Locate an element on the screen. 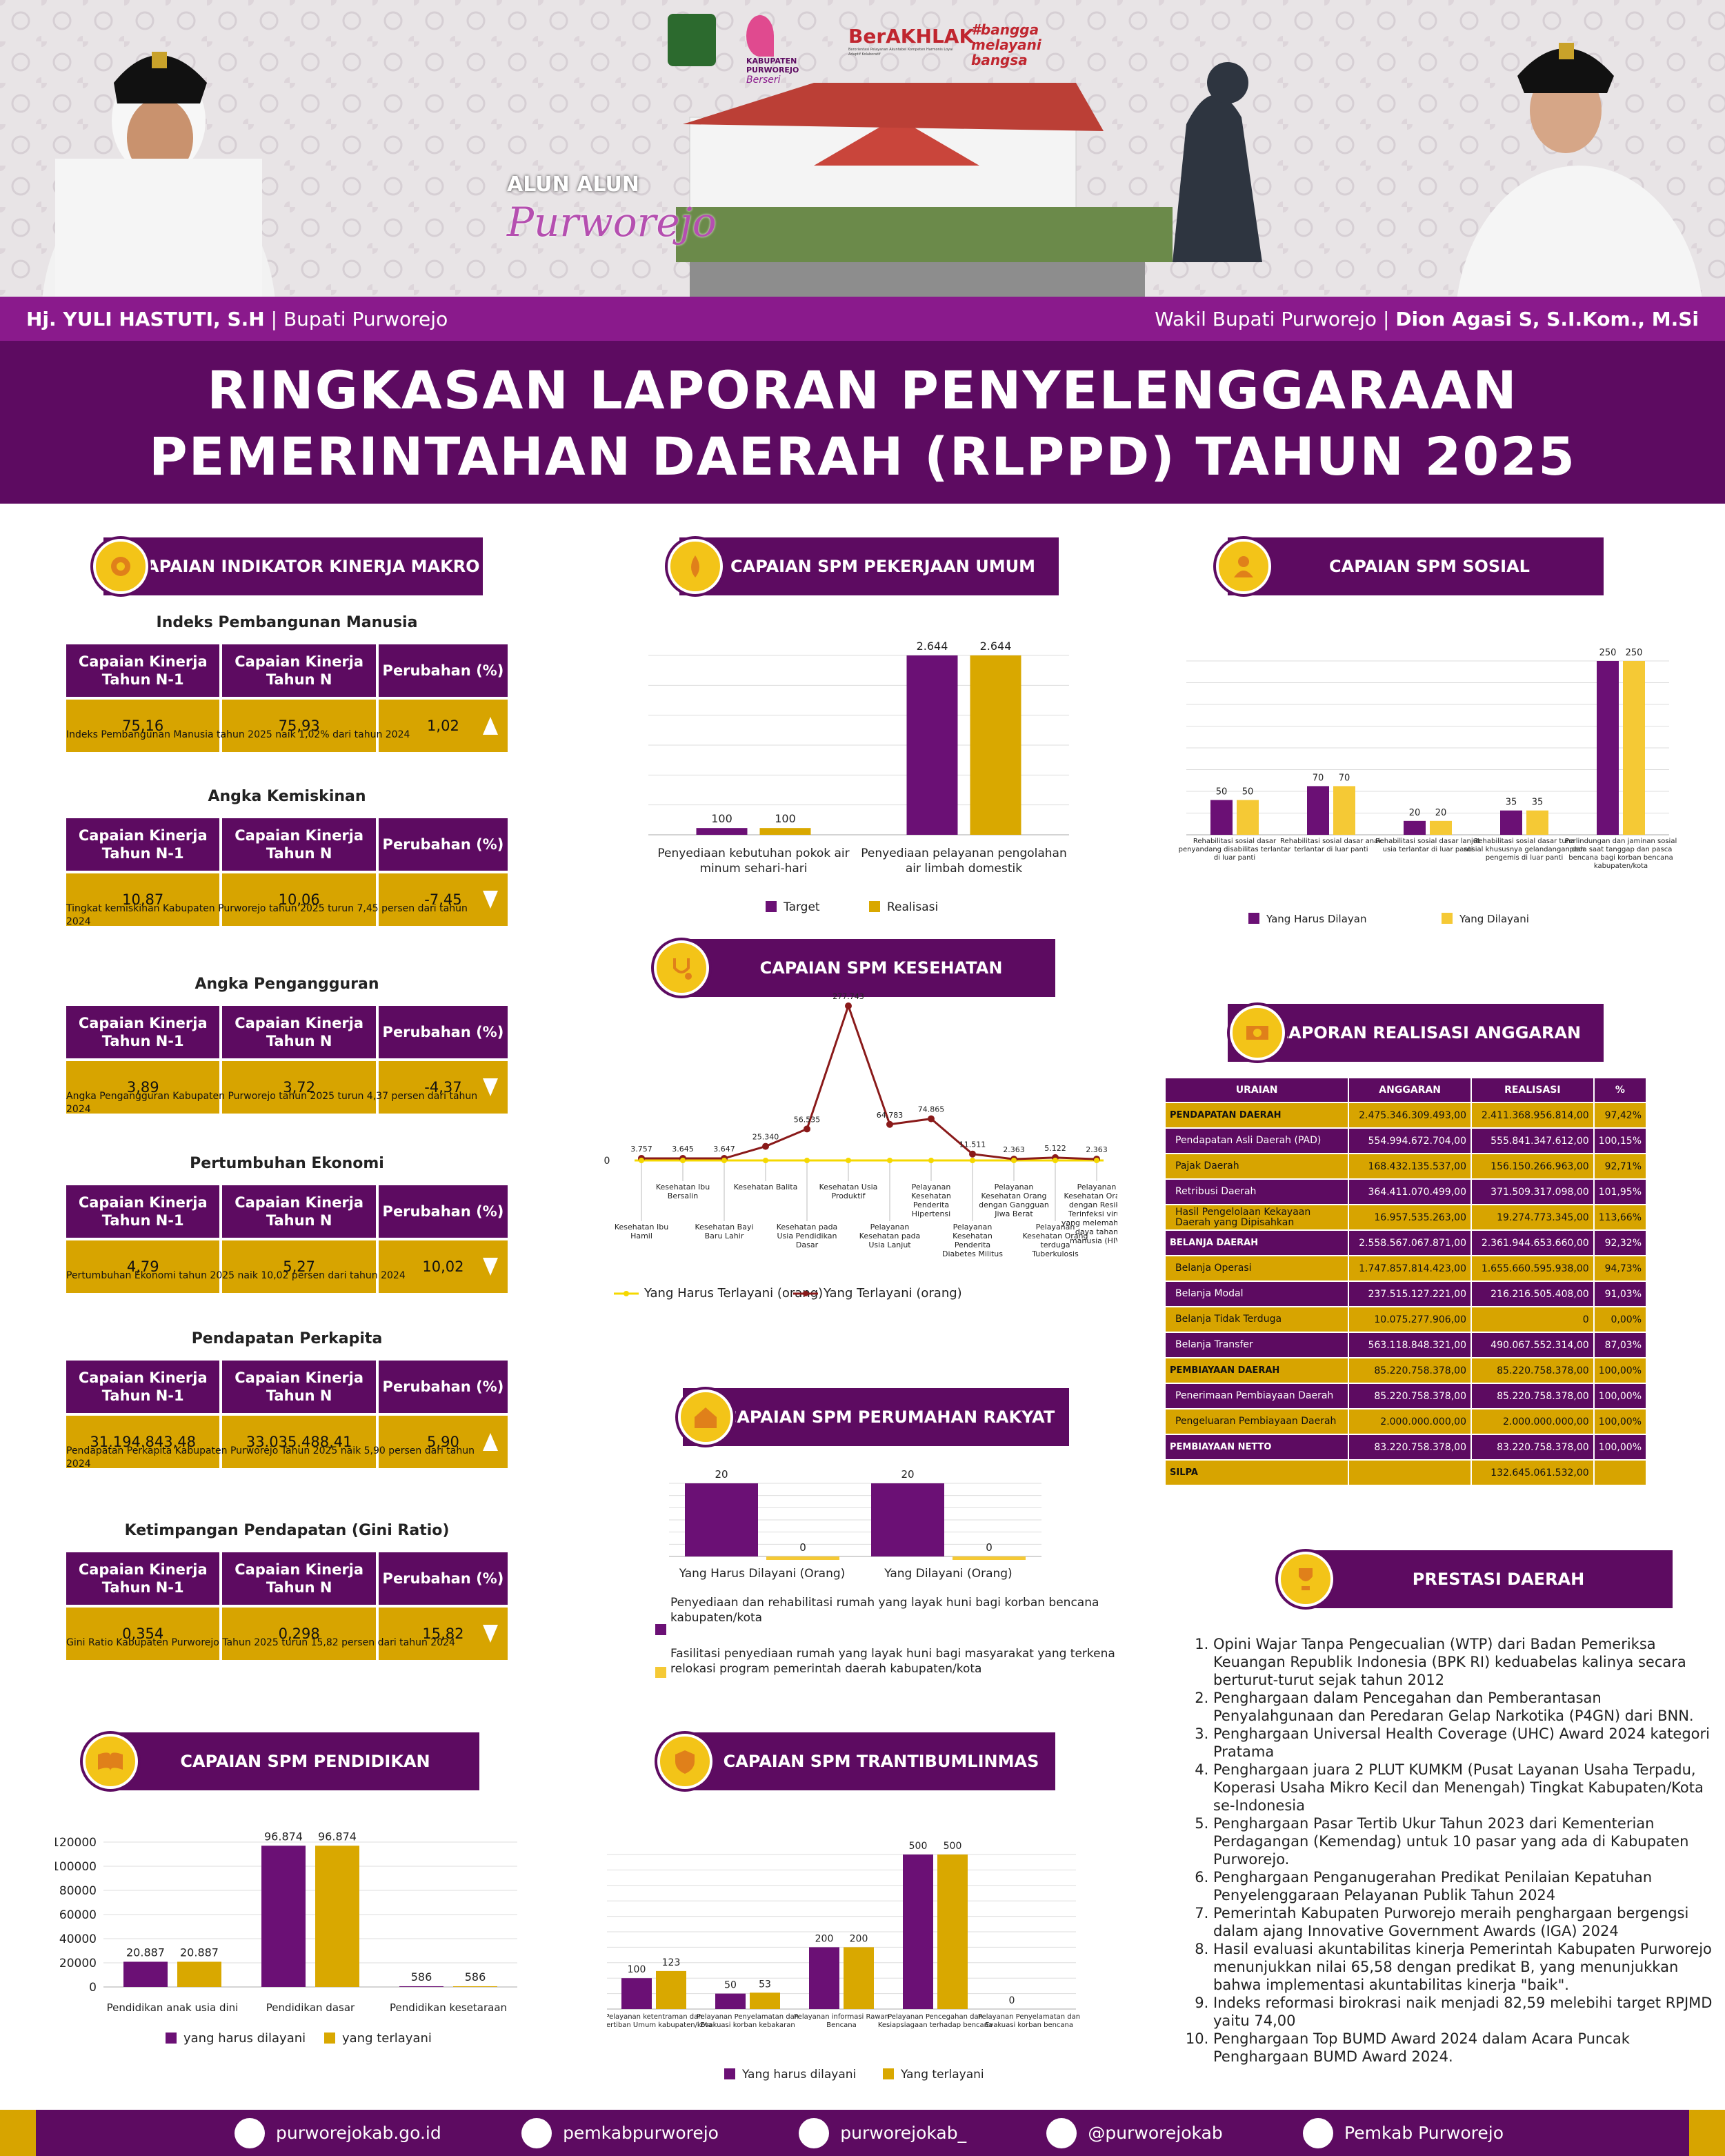 This screenshot has width=1725, height=2156. category-label: Produktif is located at coordinates (848, 1195).